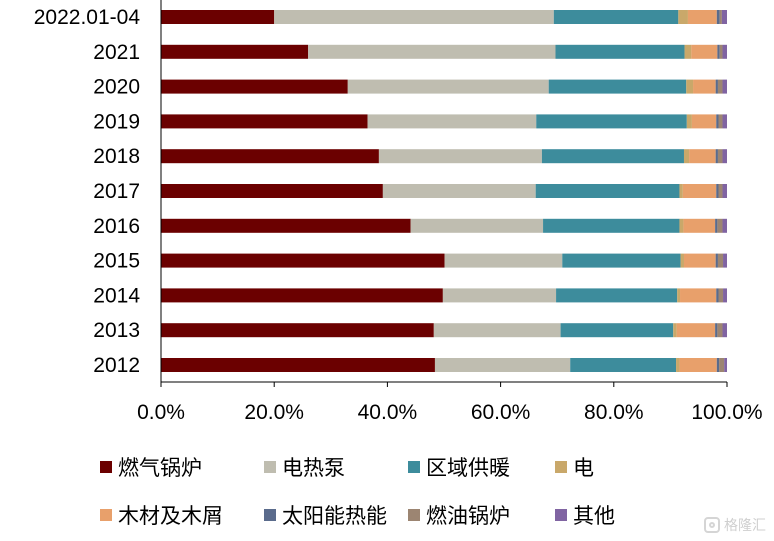 Image resolution: width=774 pixels, height=541 pixels. I want to click on legend-item: 其他, so click(585, 515).